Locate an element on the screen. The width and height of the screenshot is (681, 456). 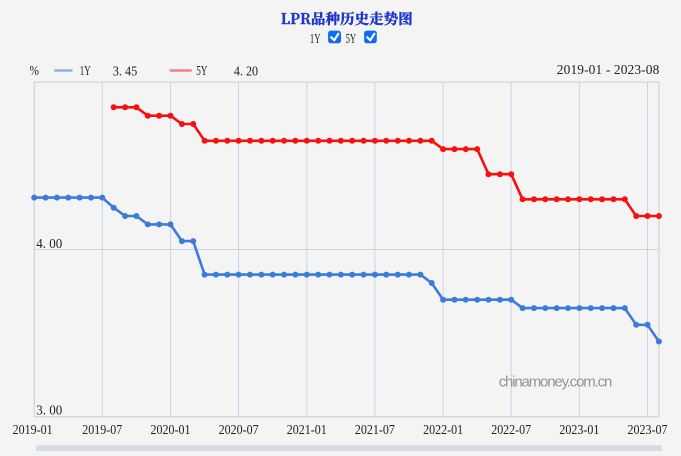
svg-text: 2022-01 is located at coordinates (443, 429).